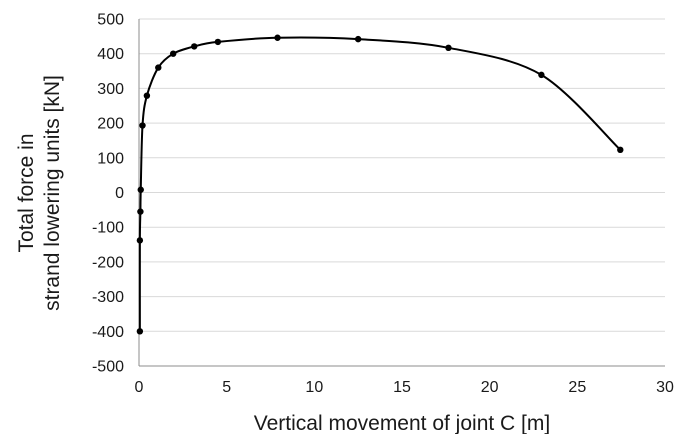 The height and width of the screenshot is (434, 693). I want to click on y-tick-label: 300, so click(110, 89).